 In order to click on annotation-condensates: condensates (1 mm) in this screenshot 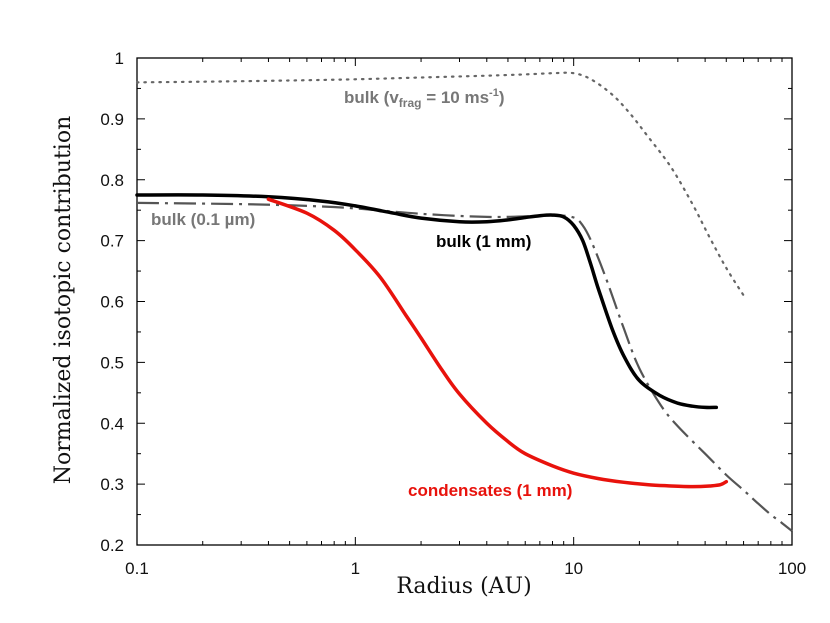, I will do `click(490, 490)`.